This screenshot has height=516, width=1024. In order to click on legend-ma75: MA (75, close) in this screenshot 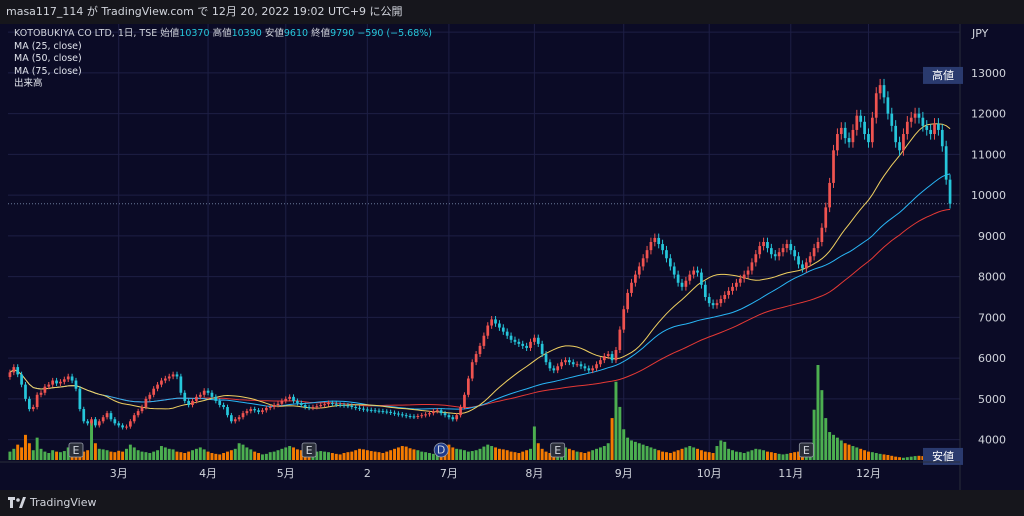, I will do `click(48, 71)`.